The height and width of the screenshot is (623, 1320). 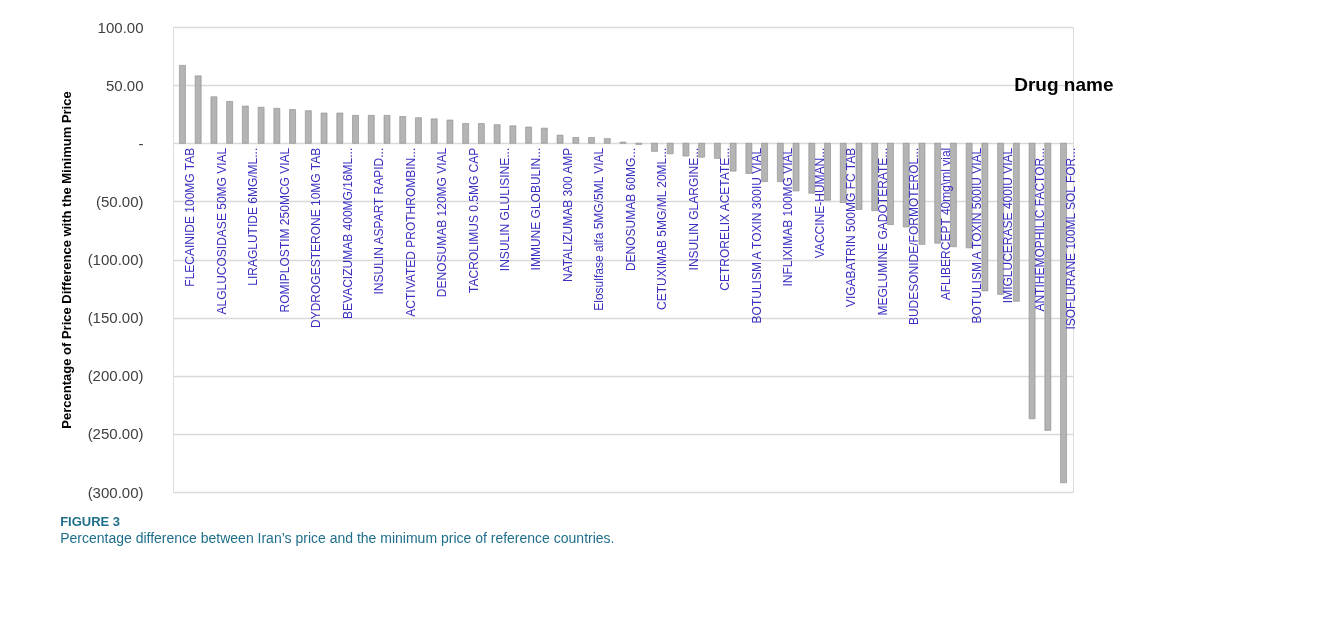 I want to click on caption: FIGURE 3, so click(x=90, y=521).